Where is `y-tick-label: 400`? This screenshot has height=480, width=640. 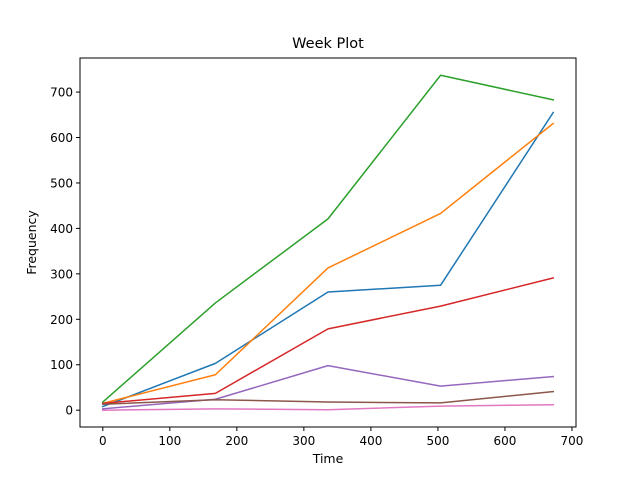 y-tick-label: 400 is located at coordinates (61, 229).